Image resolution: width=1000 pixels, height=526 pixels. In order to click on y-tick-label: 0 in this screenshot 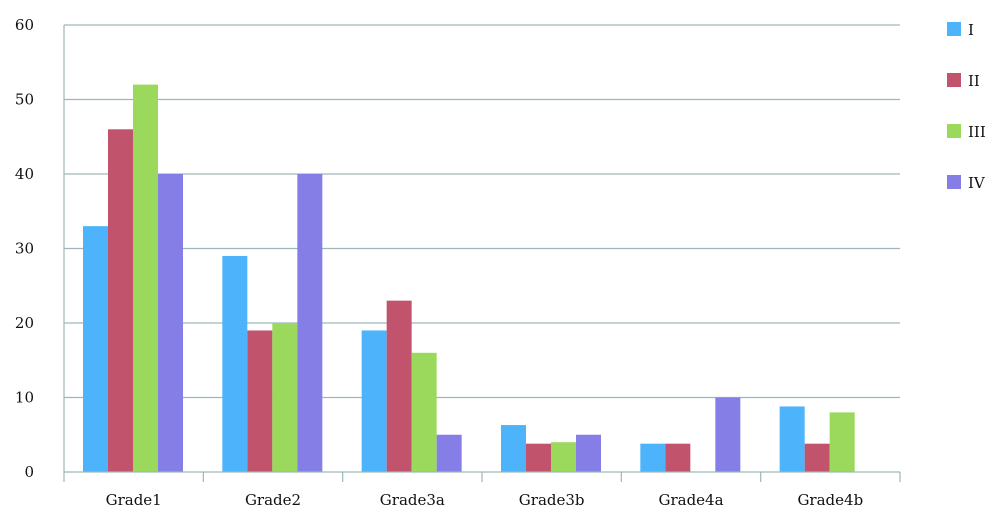, I will do `click(29, 472)`.